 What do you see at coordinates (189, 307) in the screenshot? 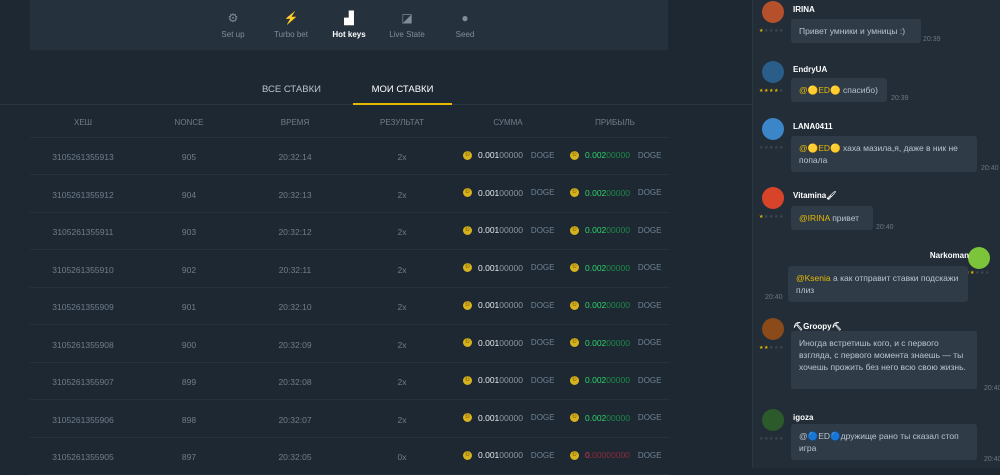
I see `nonce-cell: 901` at bounding box center [189, 307].